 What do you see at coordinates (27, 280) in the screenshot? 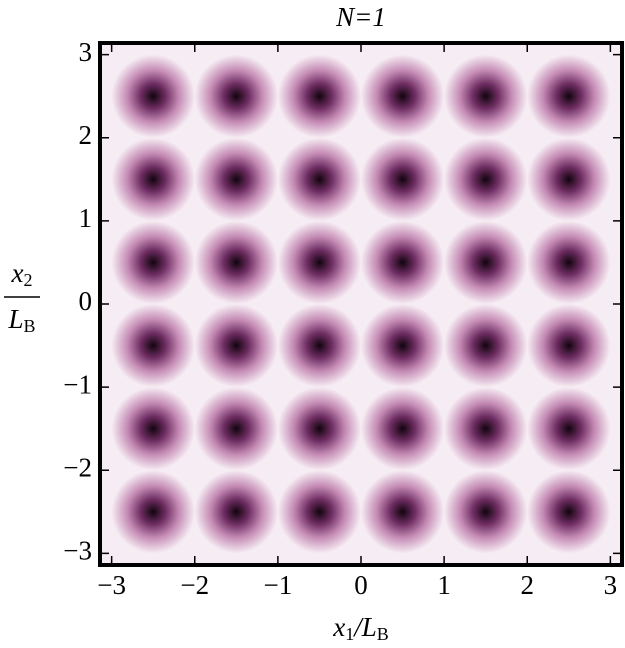
I see `label-subscript: 2` at bounding box center [27, 280].